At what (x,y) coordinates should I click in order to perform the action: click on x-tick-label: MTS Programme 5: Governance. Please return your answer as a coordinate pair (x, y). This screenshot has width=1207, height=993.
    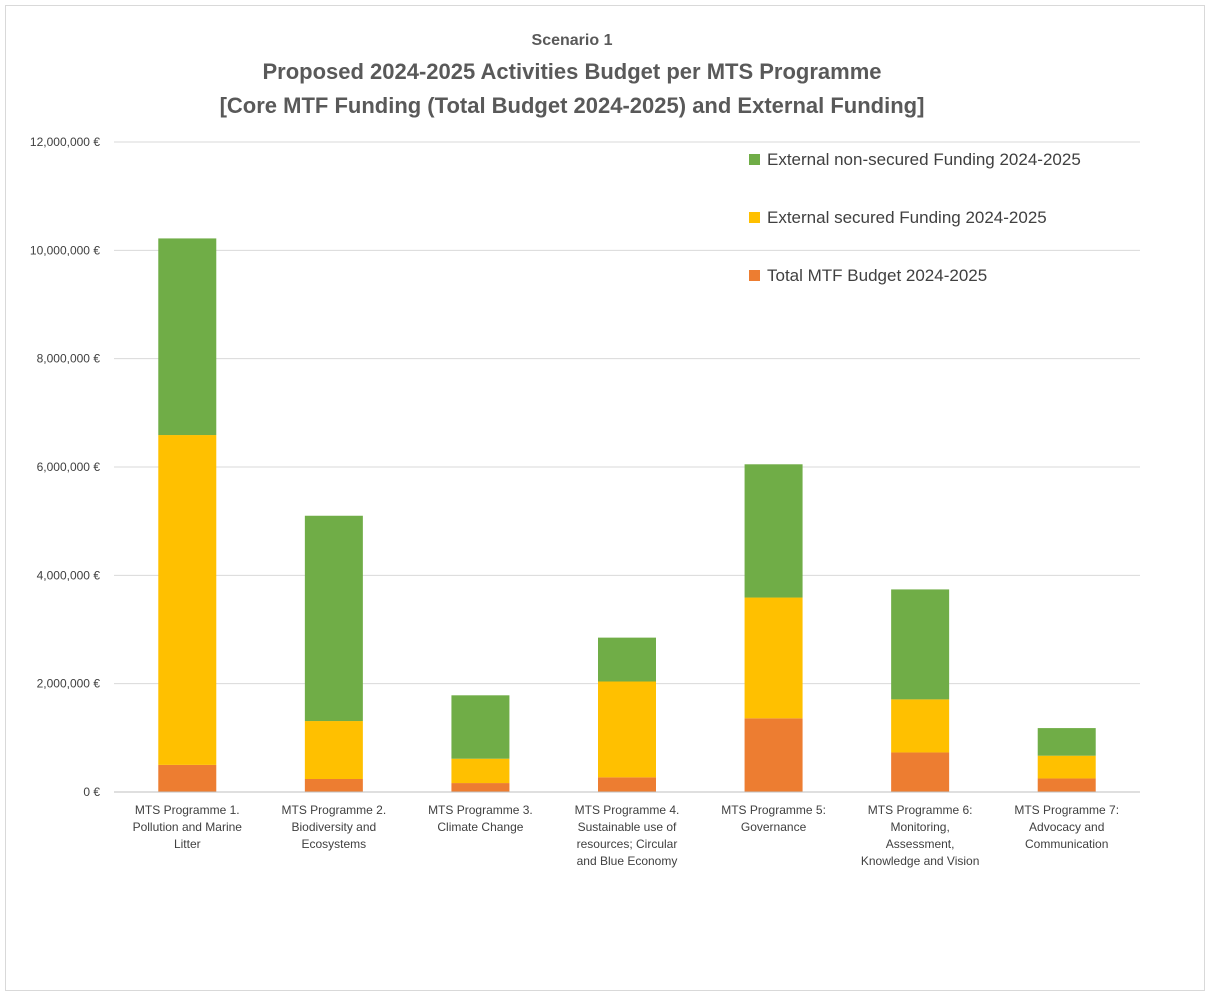
    Looking at the image, I should click on (773, 818).